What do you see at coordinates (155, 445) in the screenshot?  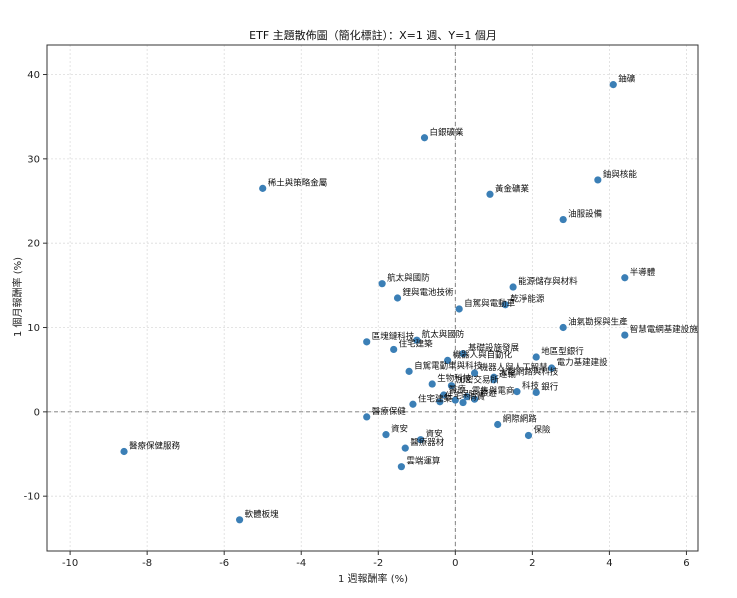 I see `point-label: 醫療保健服務` at bounding box center [155, 445].